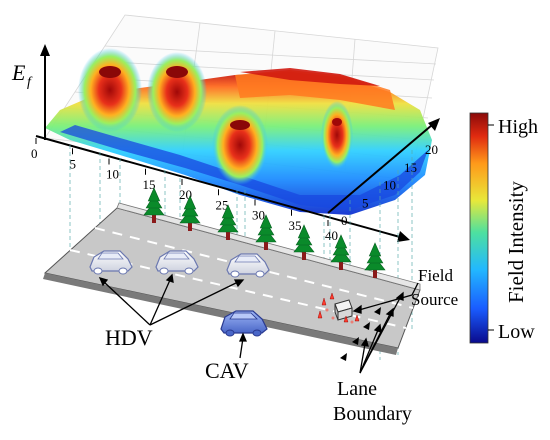 This screenshot has height=440, width=550. What do you see at coordinates (177, 72) in the screenshot?
I see `field-peak-2-top` at bounding box center [177, 72].